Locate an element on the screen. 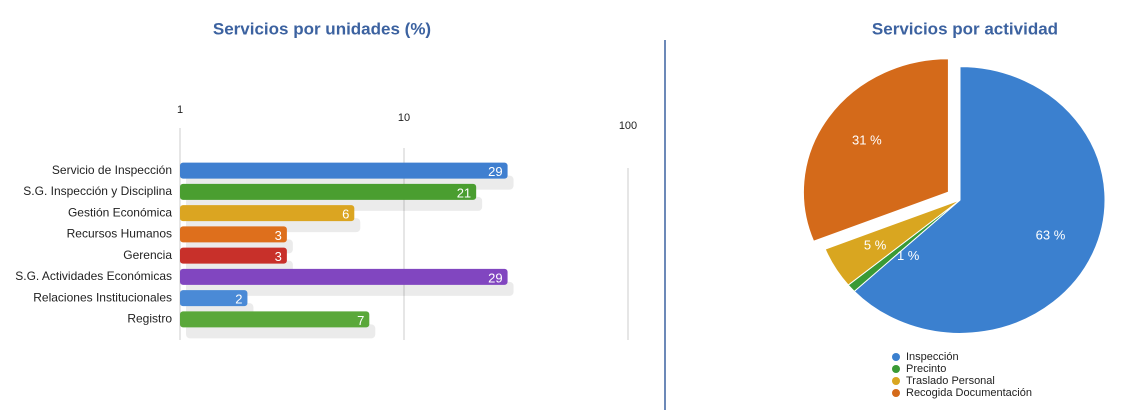  x-tick-label: 100 is located at coordinates (628, 126).